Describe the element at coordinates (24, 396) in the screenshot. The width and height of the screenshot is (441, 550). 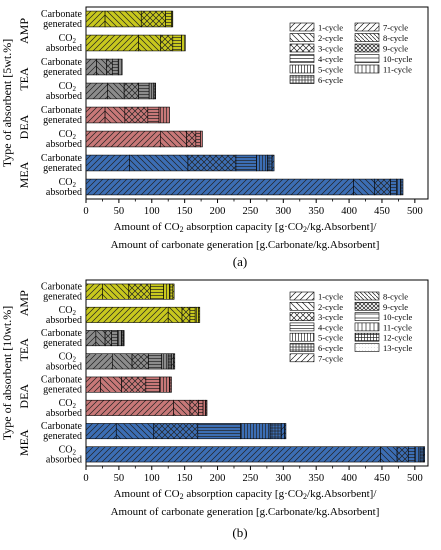
I see `group-label: DEA` at that location.